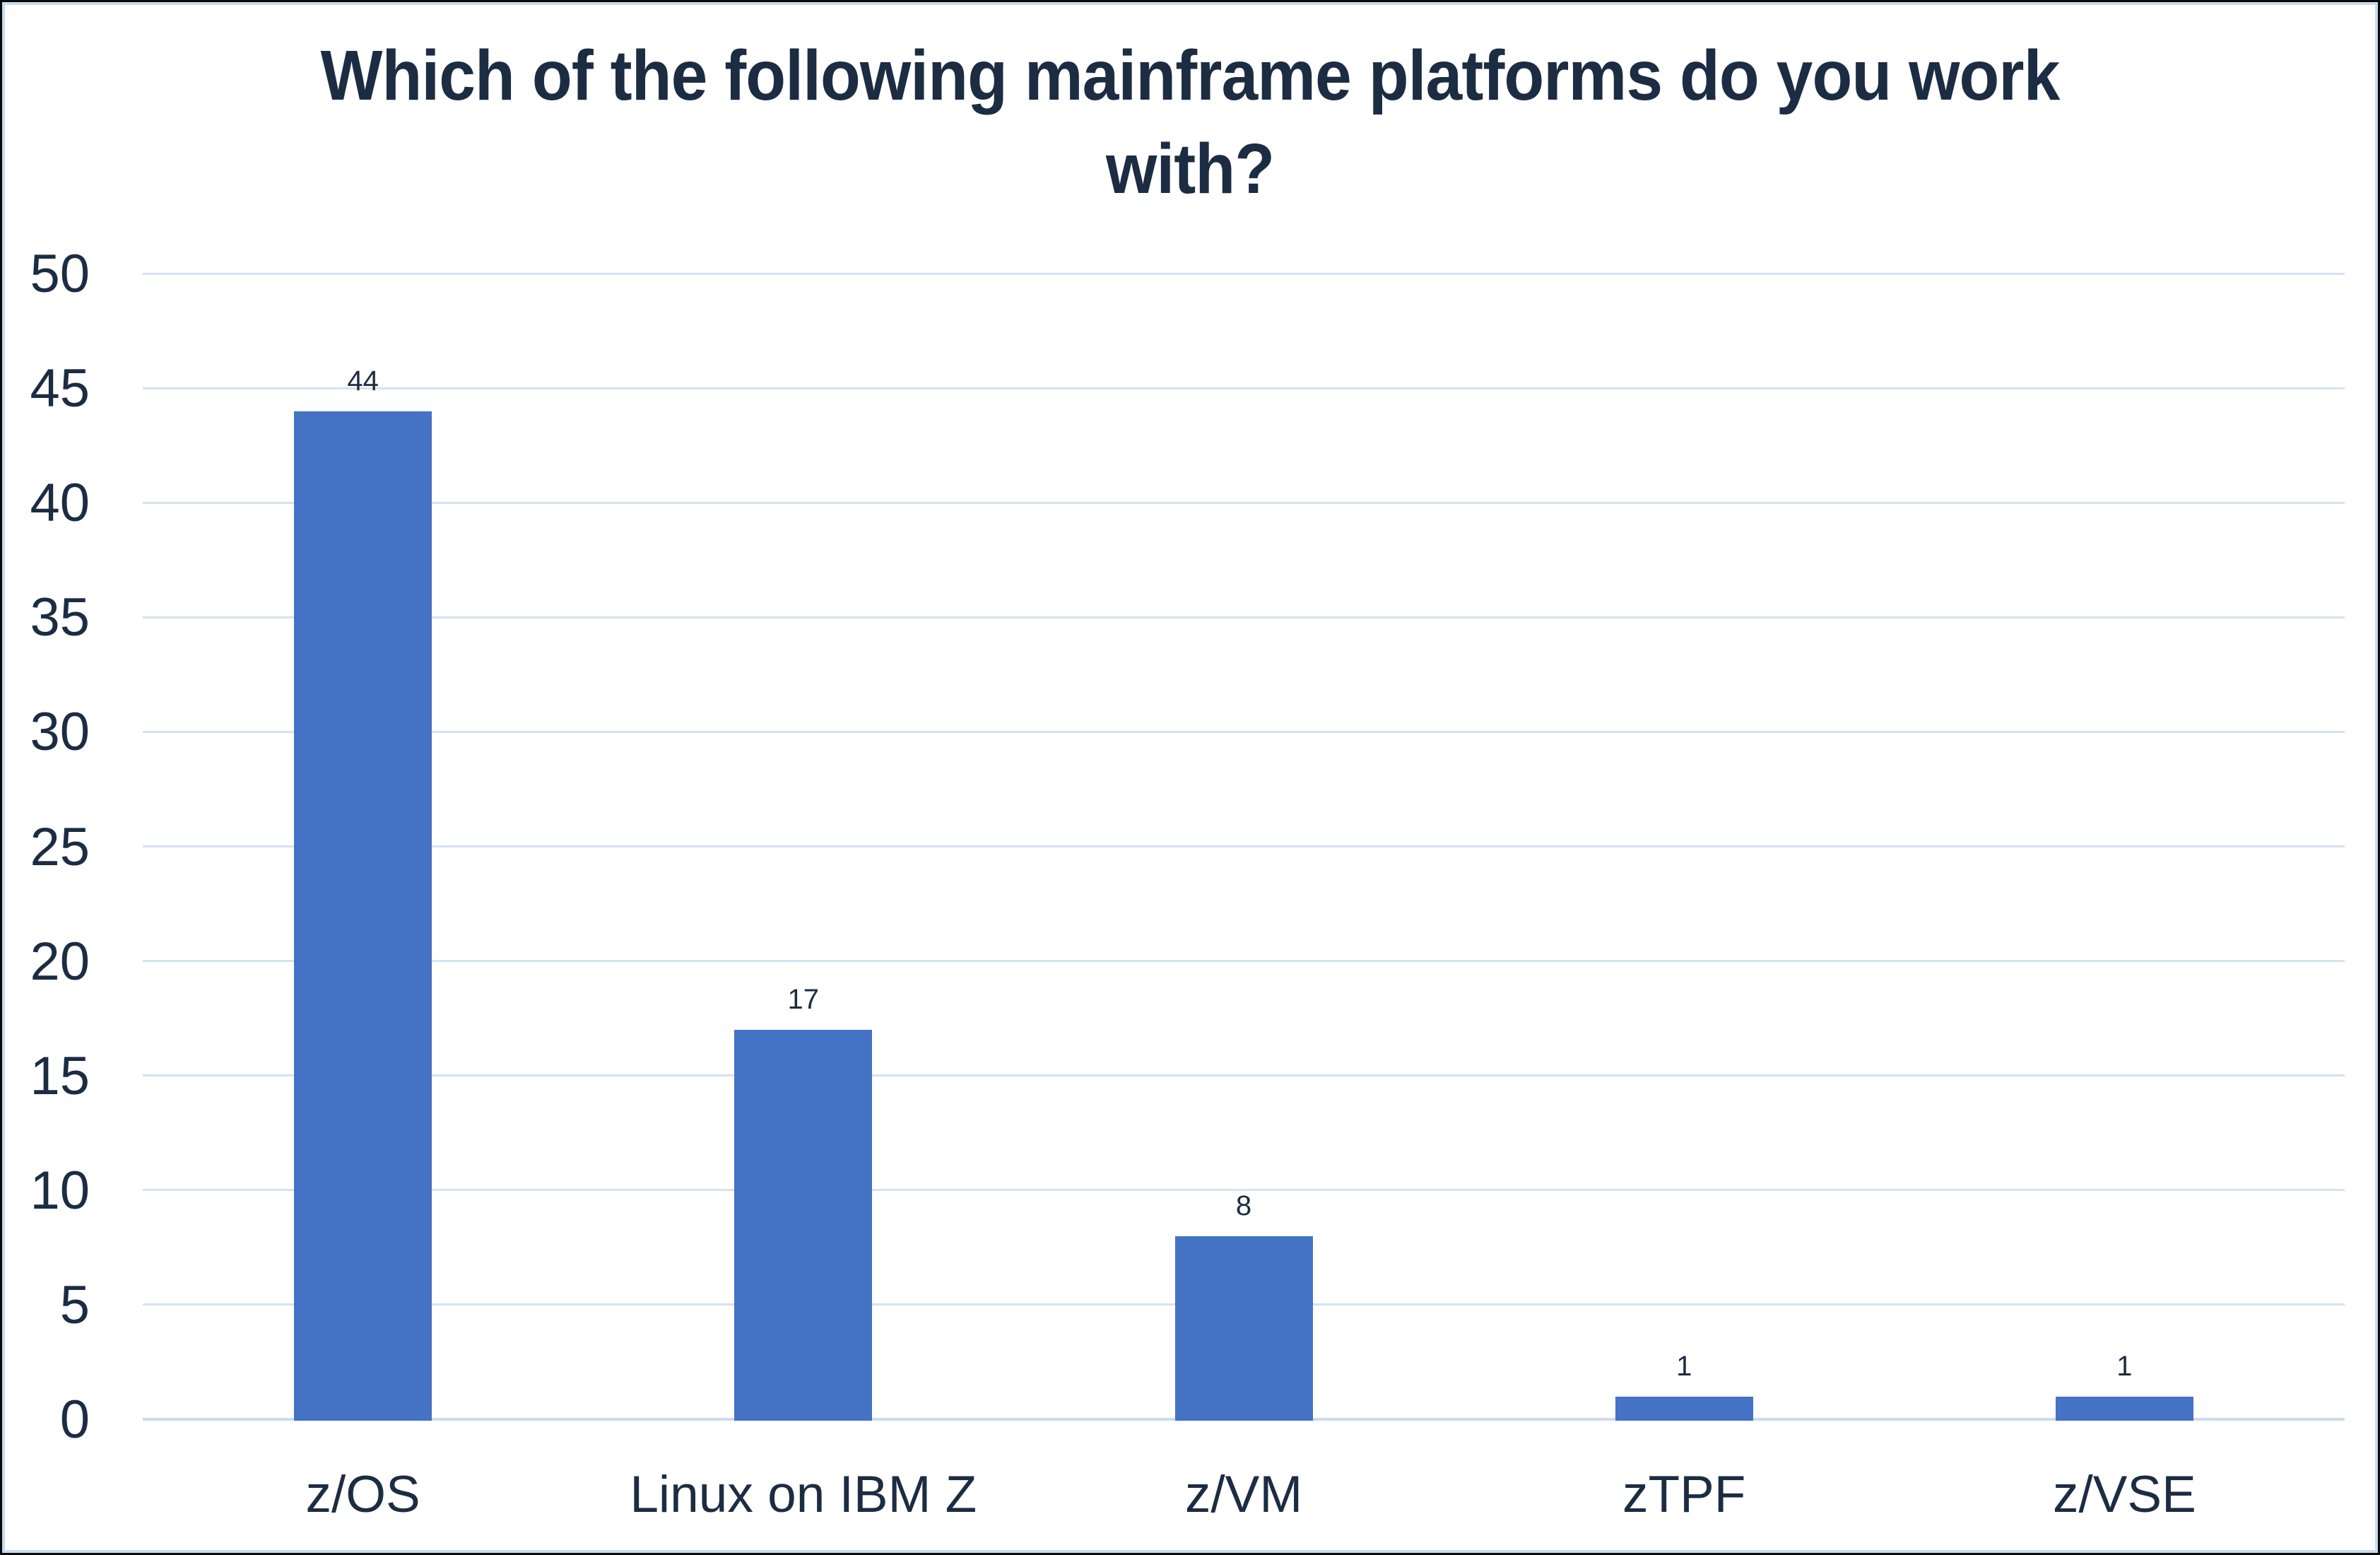  What do you see at coordinates (60, 1075) in the screenshot?
I see `y-axis-tick-label-15: 15` at bounding box center [60, 1075].